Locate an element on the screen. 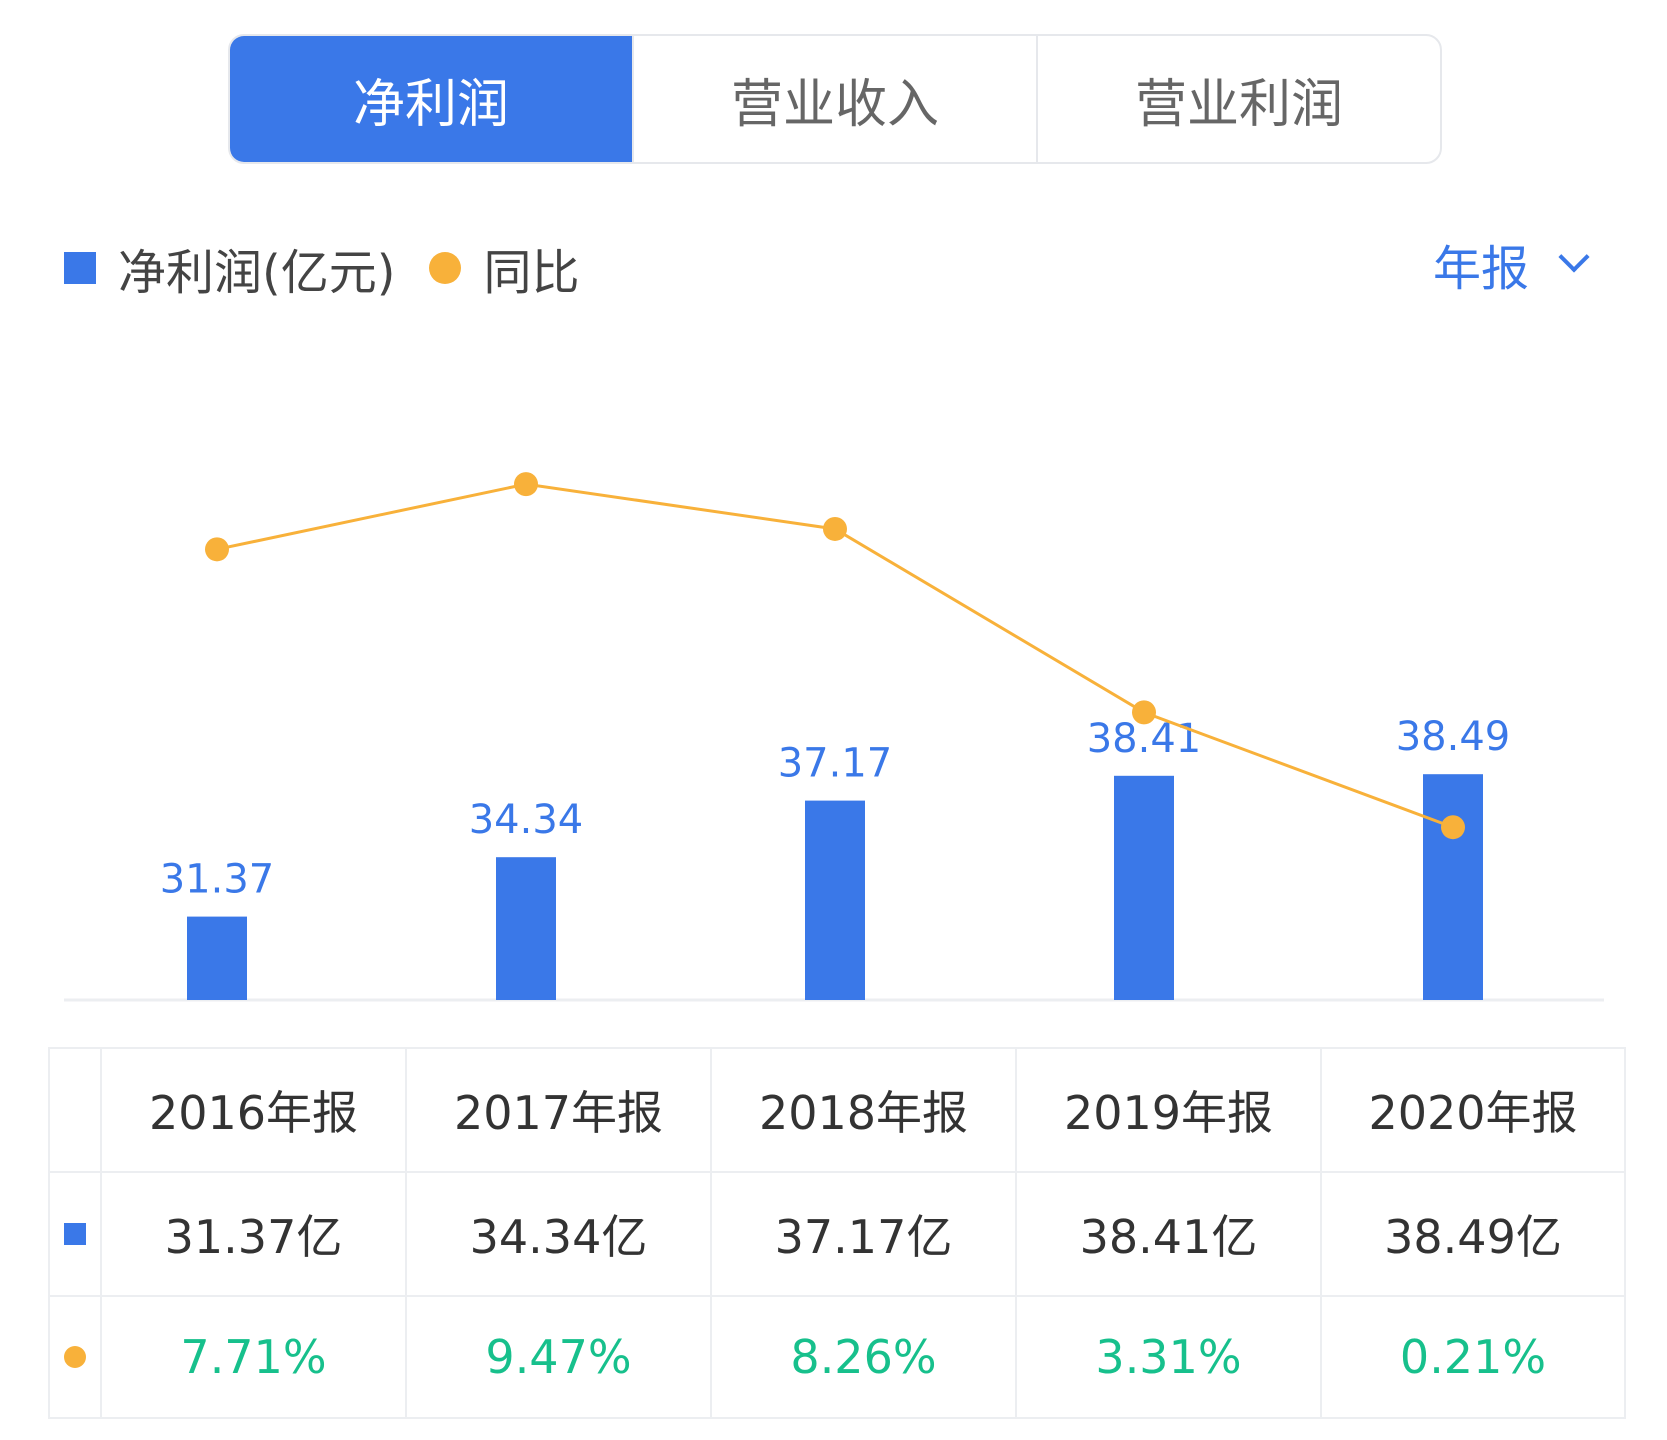 The height and width of the screenshot is (1440, 1667). bar-value-label: 34.34 is located at coordinates (526, 820).